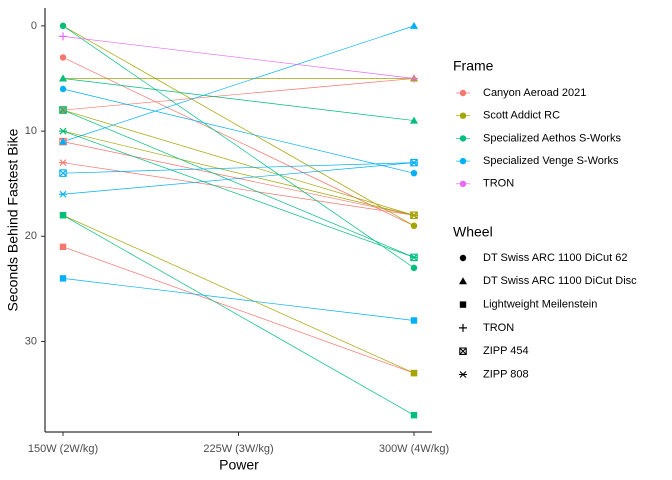 The height and width of the screenshot is (480, 672). Describe the element at coordinates (31, 131) in the screenshot. I see `y-tick-label: 10` at that location.